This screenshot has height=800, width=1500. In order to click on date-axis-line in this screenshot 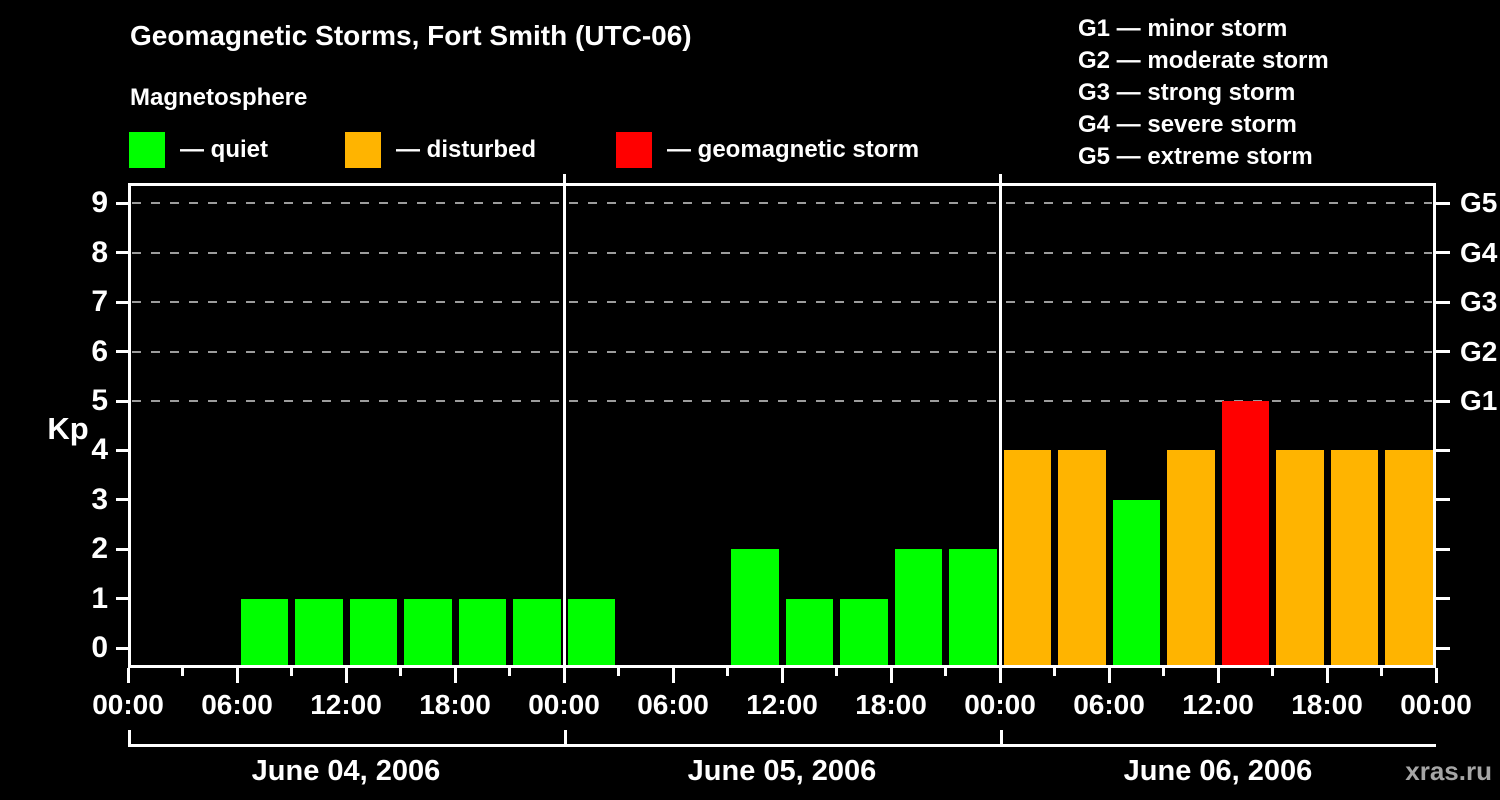, I will do `click(782, 745)`.